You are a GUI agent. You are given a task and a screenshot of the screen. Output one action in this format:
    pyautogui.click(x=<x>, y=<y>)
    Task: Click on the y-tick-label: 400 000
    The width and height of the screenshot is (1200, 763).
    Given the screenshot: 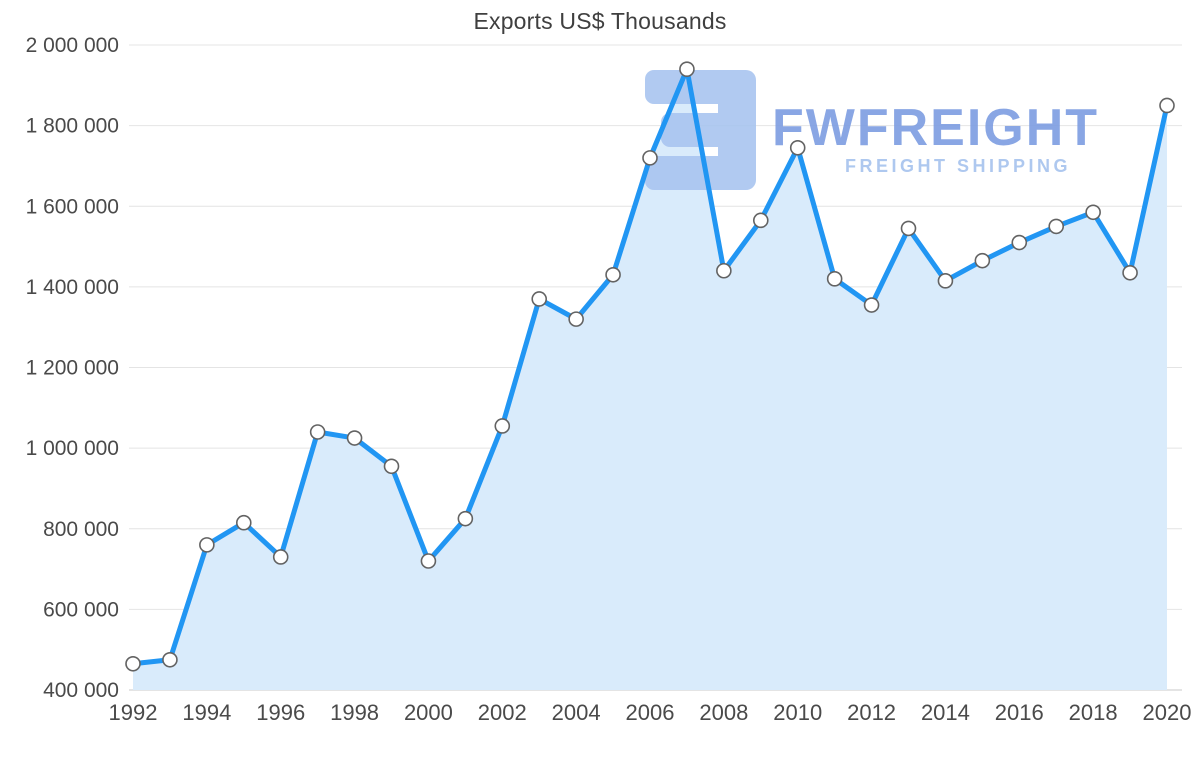 What is the action you would take?
    pyautogui.click(x=81, y=690)
    